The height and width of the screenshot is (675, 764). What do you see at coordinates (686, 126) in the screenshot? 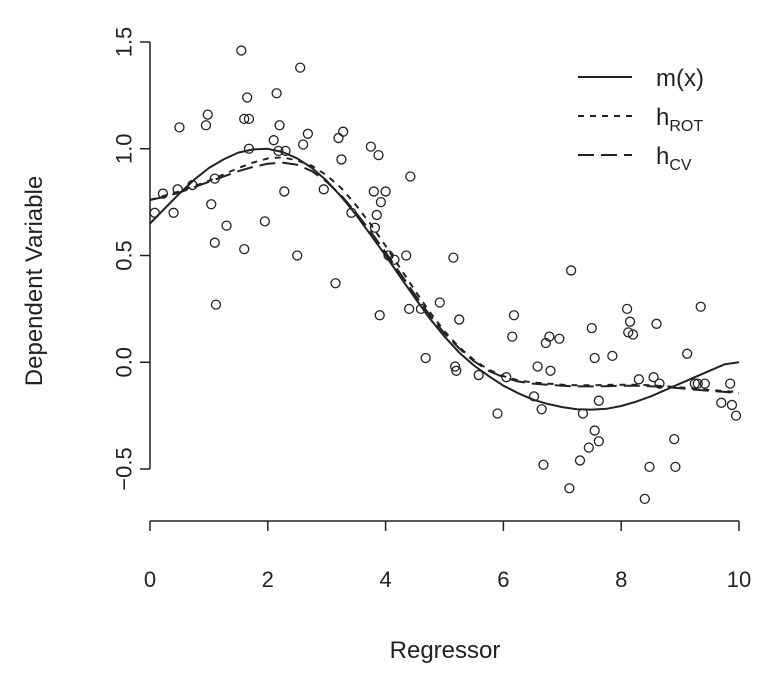
I see `legend-label-hrot-sub: ROT` at bounding box center [686, 126].